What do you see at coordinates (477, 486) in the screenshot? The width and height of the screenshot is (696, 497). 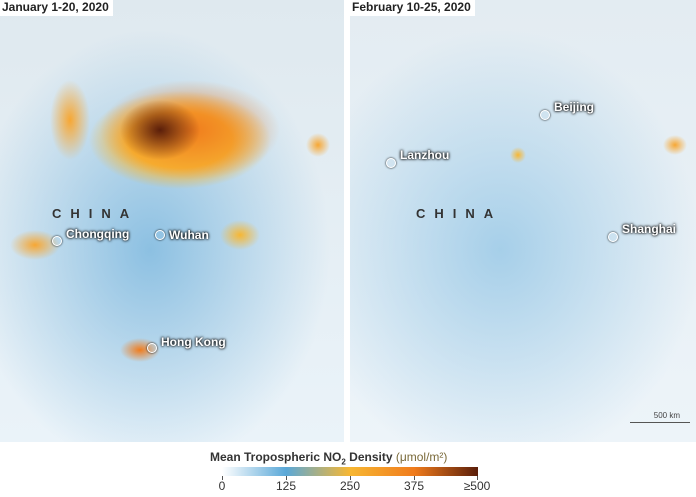 I see `tick-label: ≥500` at bounding box center [477, 486].